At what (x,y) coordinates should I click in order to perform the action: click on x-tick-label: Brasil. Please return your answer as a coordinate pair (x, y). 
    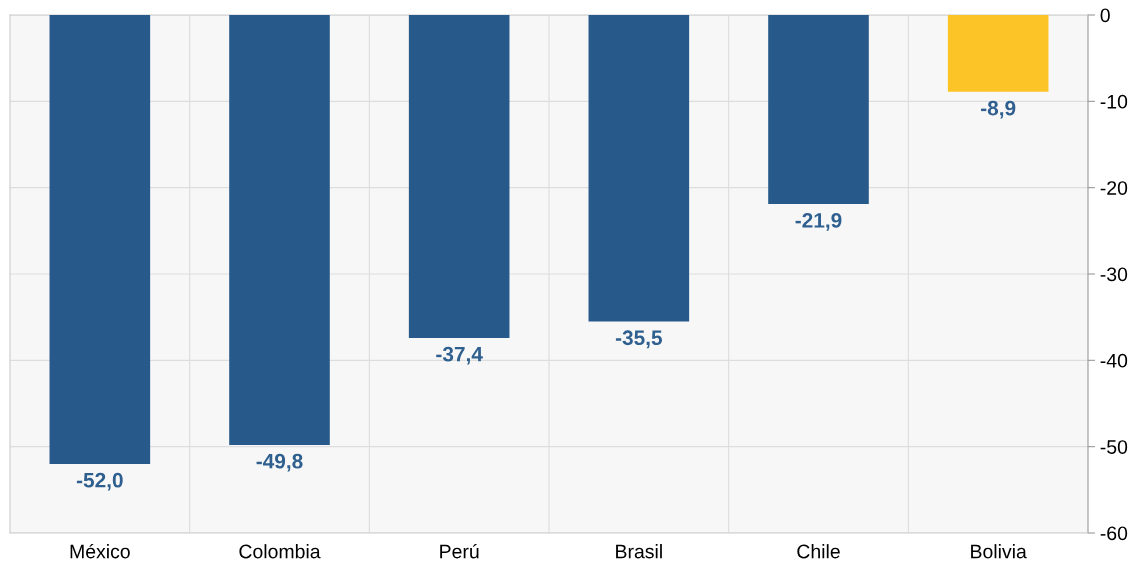
    Looking at the image, I should click on (639, 551).